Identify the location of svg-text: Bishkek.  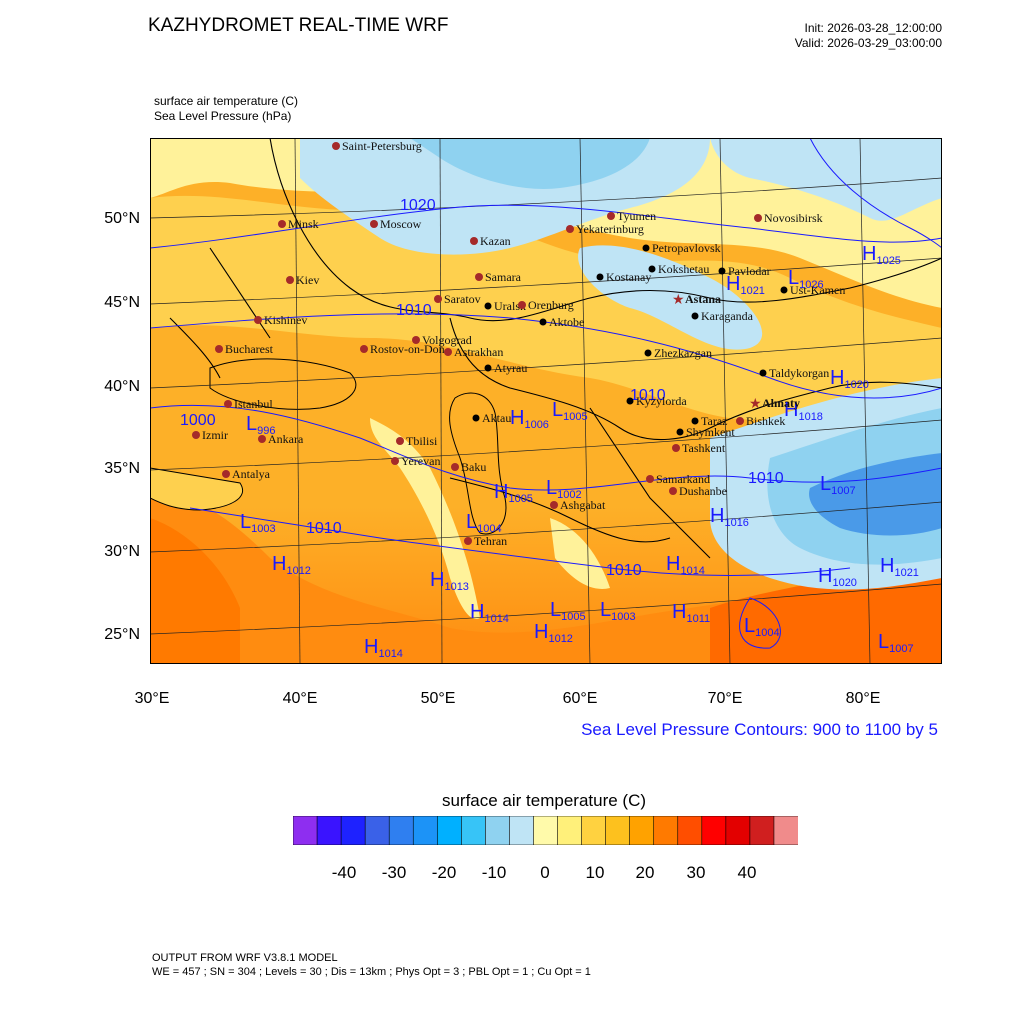
(765, 421).